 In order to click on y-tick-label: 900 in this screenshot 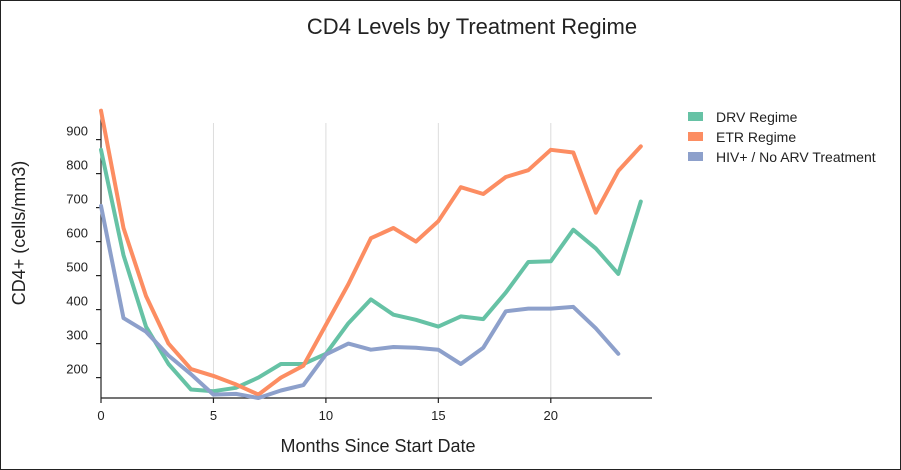, I will do `click(77, 131)`.